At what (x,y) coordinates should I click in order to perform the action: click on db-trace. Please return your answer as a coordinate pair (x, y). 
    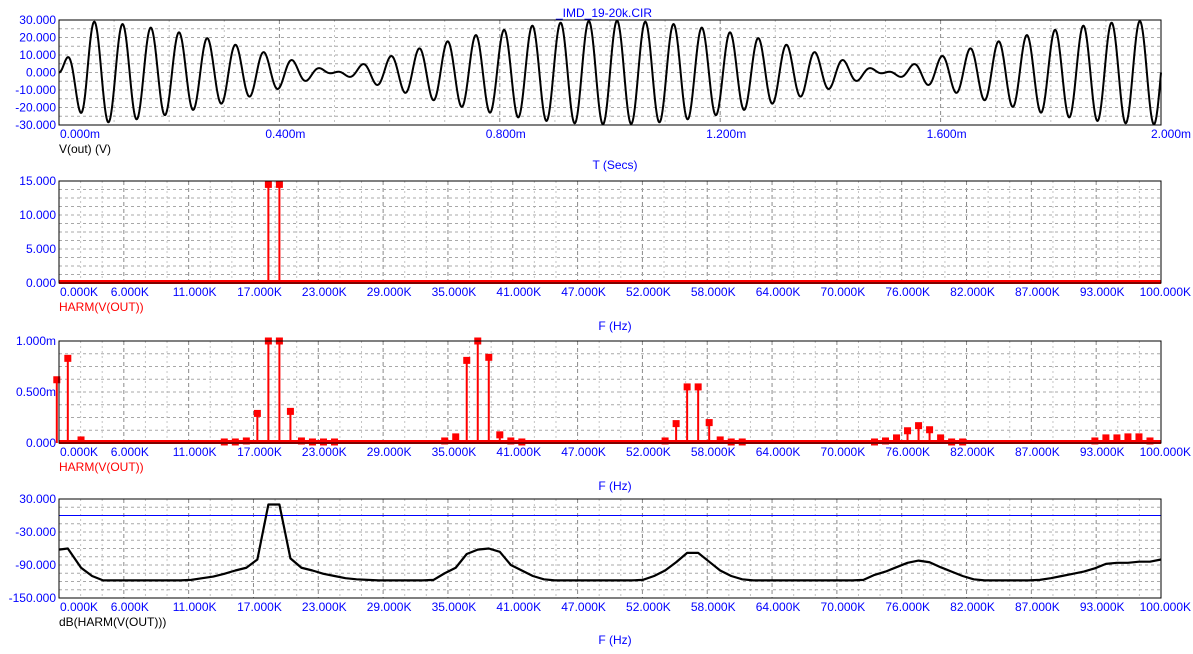
    Looking at the image, I should click on (610, 542).